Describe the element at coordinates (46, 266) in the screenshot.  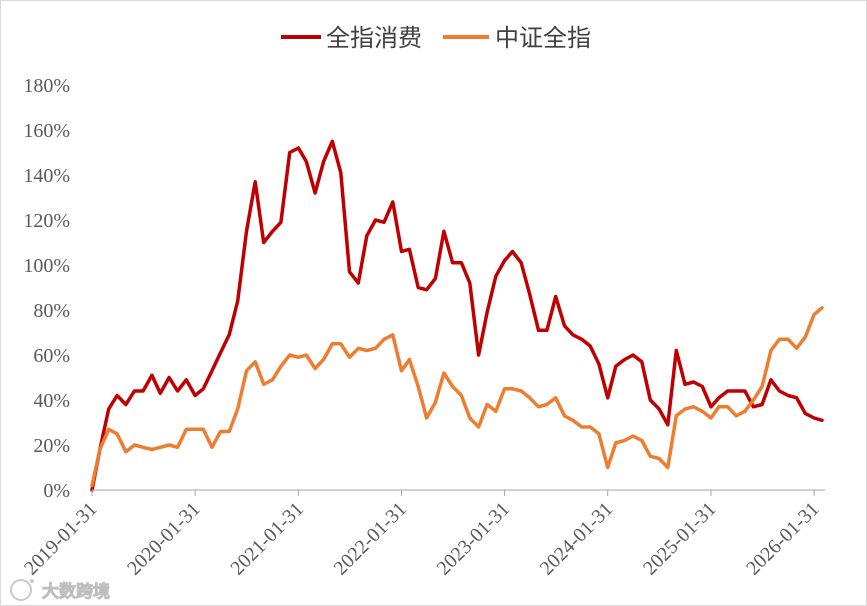
I see `y-tick-label: 100%` at that location.